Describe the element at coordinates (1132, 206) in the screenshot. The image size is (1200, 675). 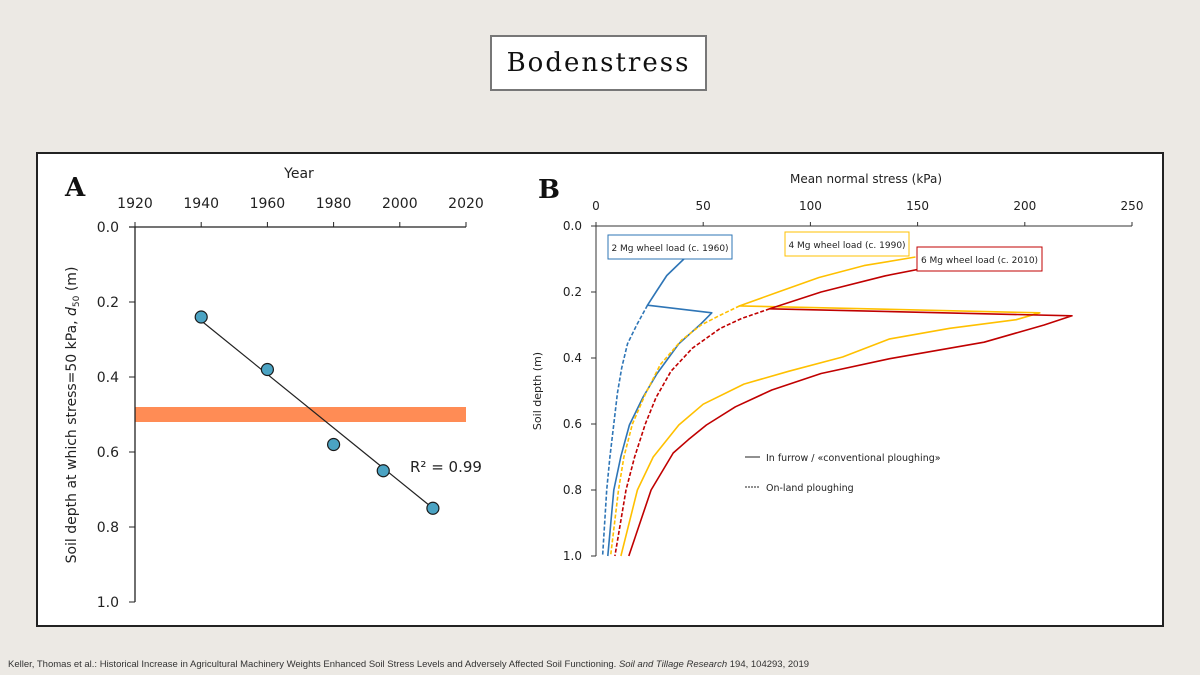
I see `x-tick-label: 250` at that location.